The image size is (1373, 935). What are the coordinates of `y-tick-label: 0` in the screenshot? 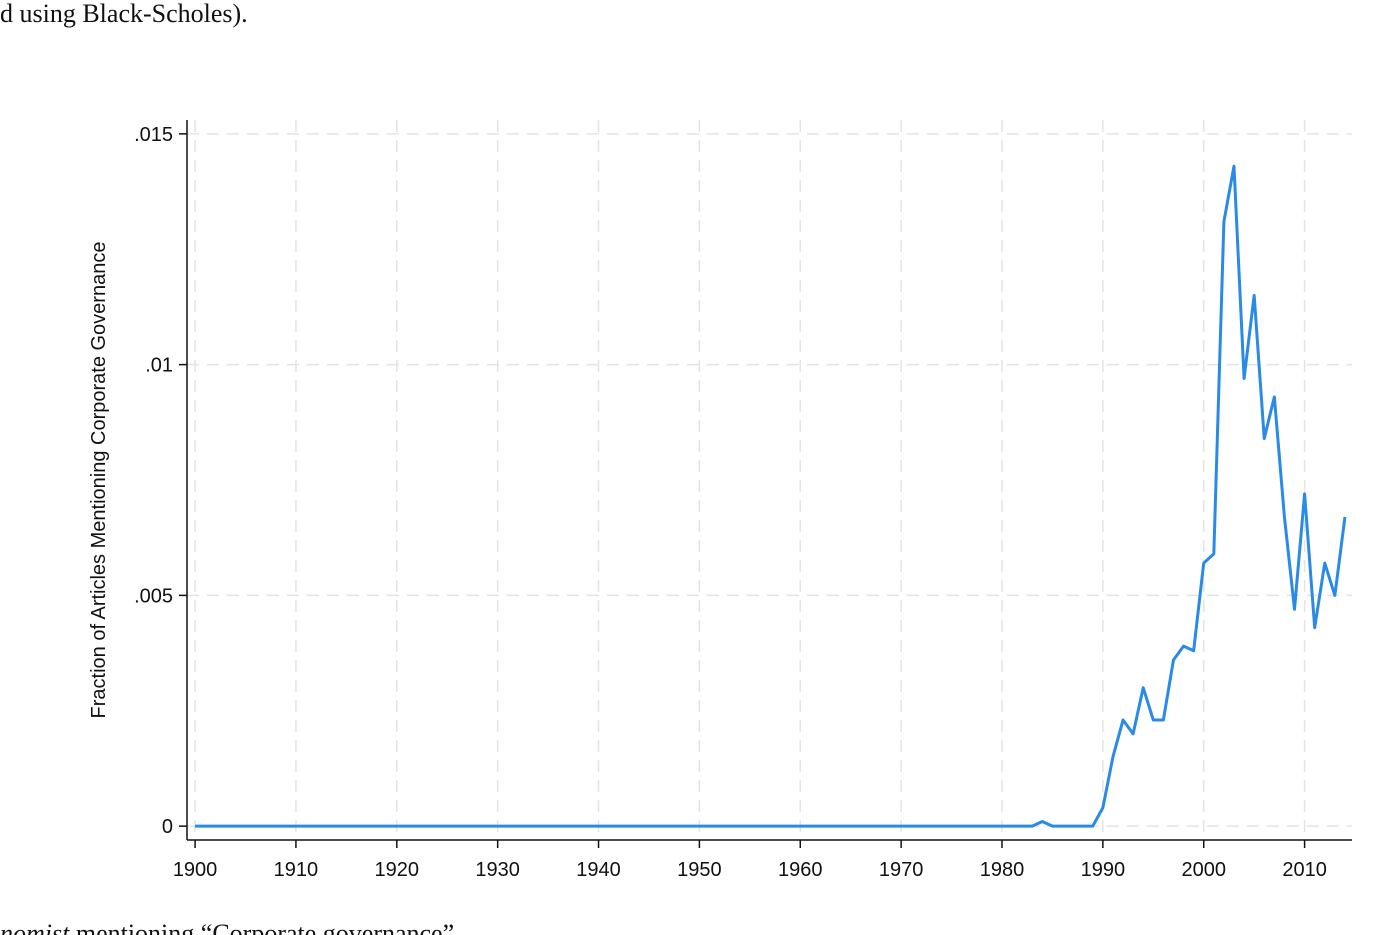 It's located at (167, 827).